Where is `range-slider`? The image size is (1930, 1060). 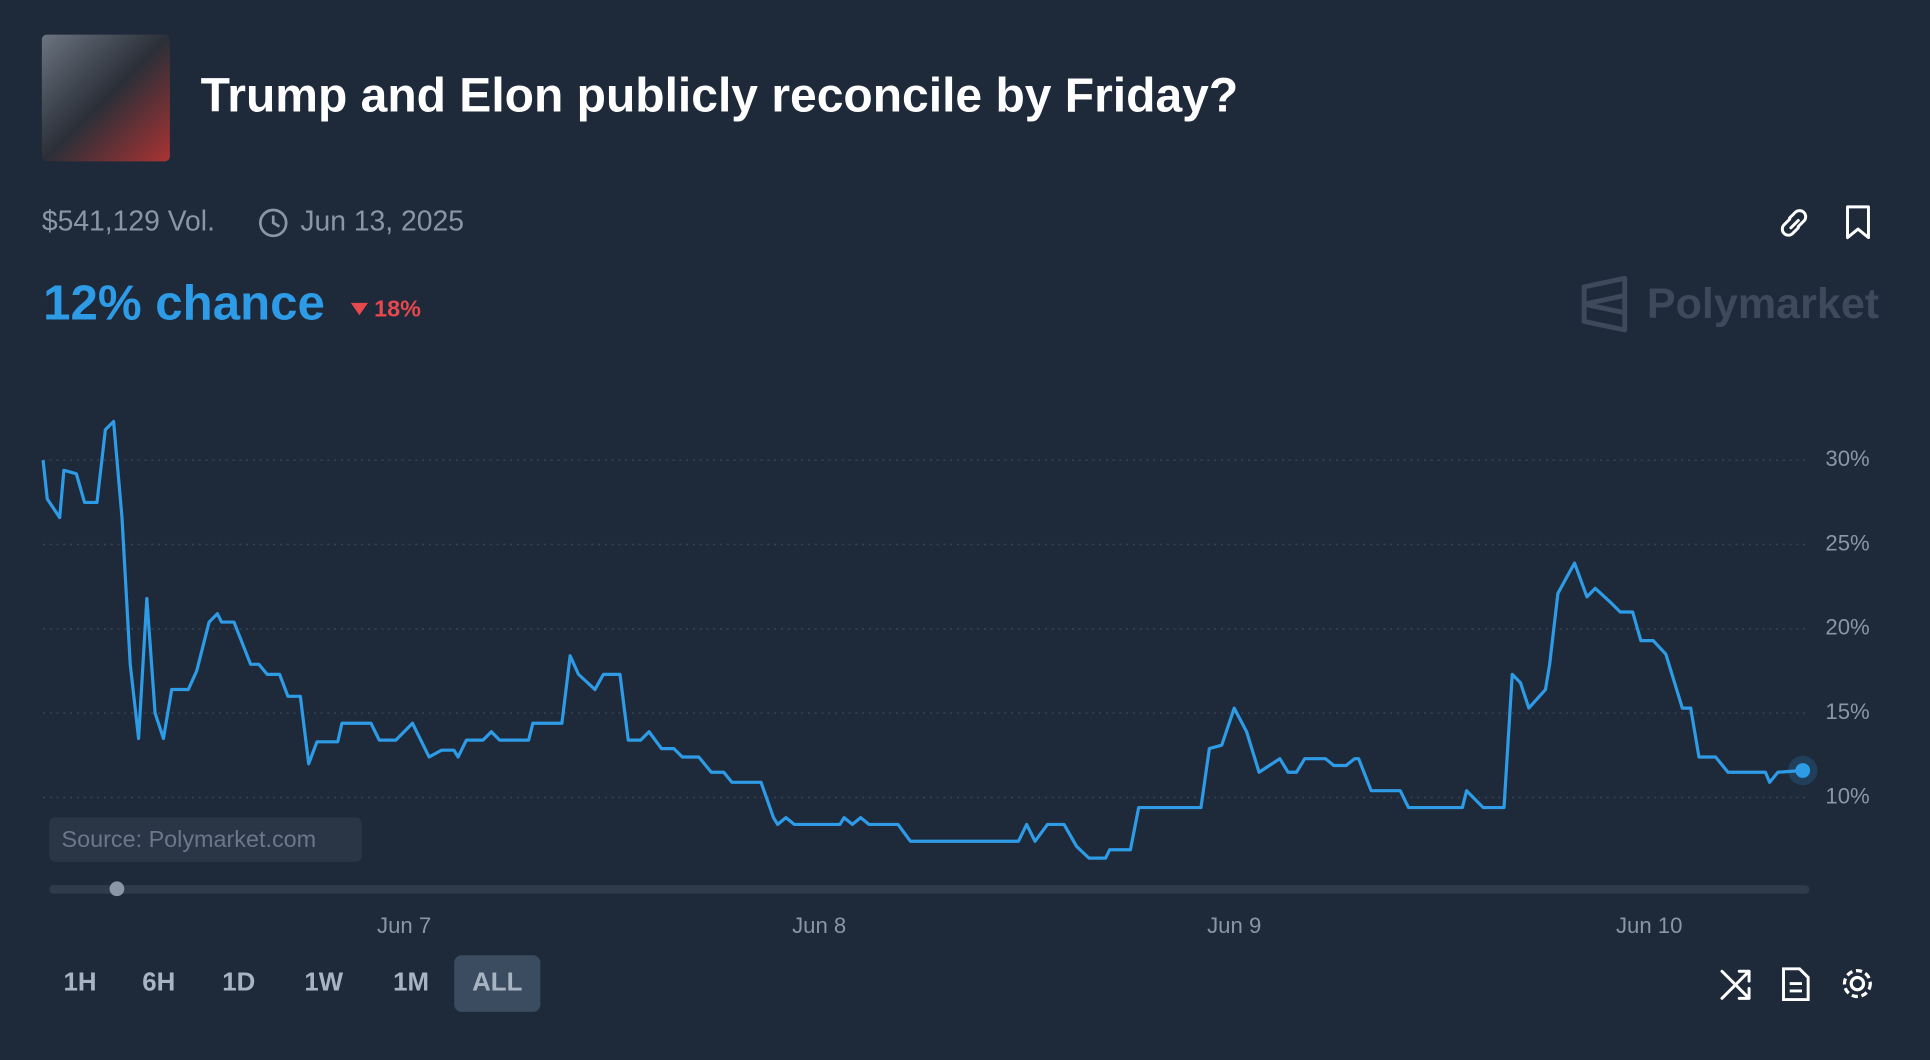
range-slider is located at coordinates (929, 889).